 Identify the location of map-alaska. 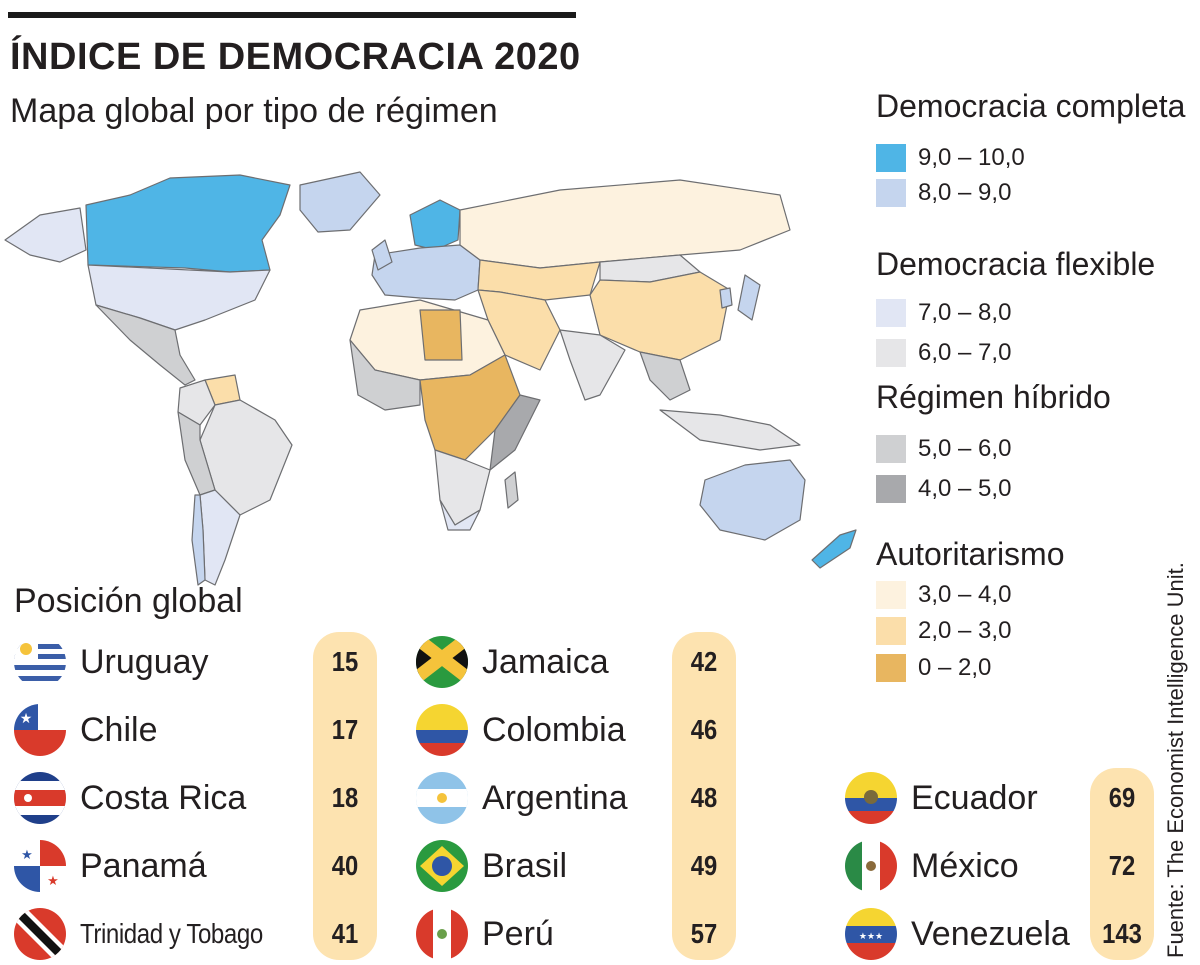
(45, 235).